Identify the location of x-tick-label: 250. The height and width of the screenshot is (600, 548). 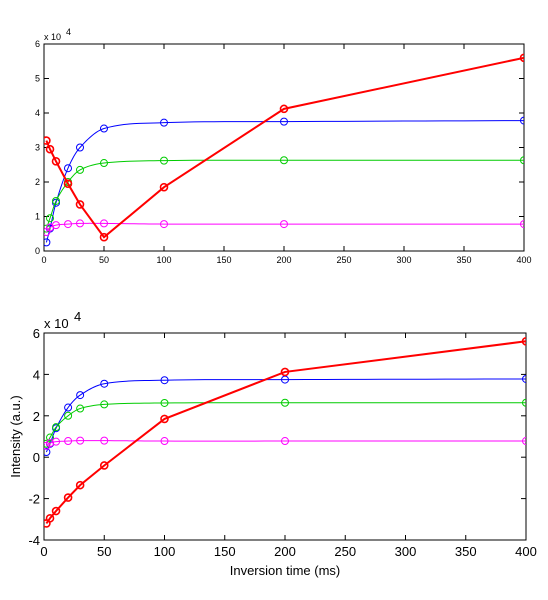
(343, 260).